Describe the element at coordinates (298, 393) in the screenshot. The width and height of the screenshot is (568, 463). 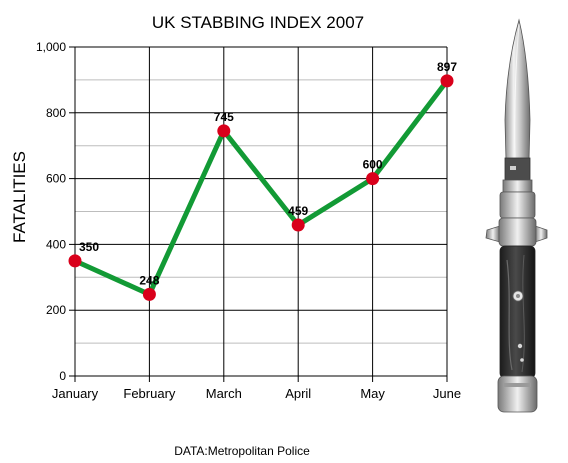
I see `x-tick-label: April` at that location.